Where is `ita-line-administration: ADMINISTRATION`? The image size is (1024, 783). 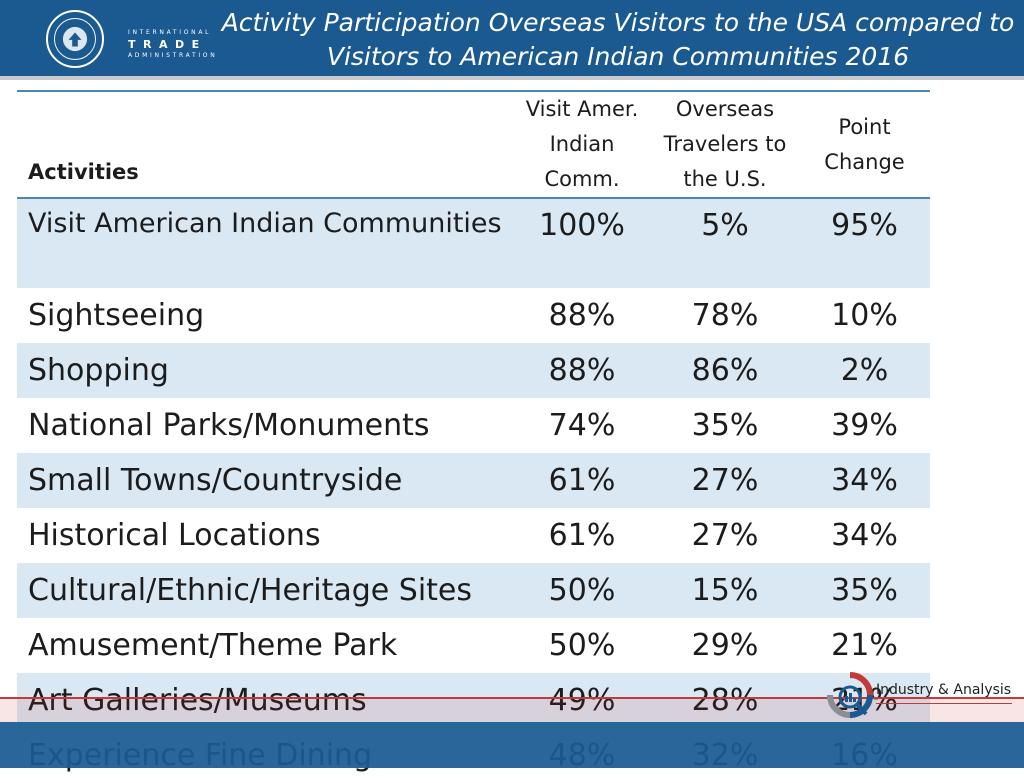 ita-line-administration: ADMINISTRATION is located at coordinates (173, 55).